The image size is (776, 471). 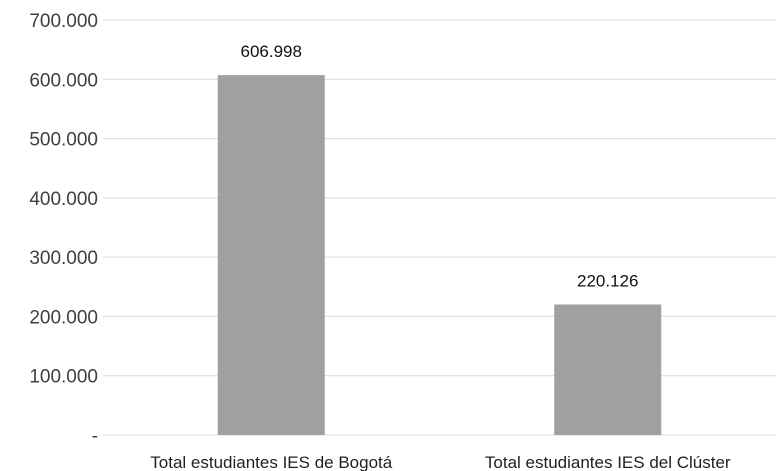 I want to click on data-label: 606.998, so click(x=271, y=51).